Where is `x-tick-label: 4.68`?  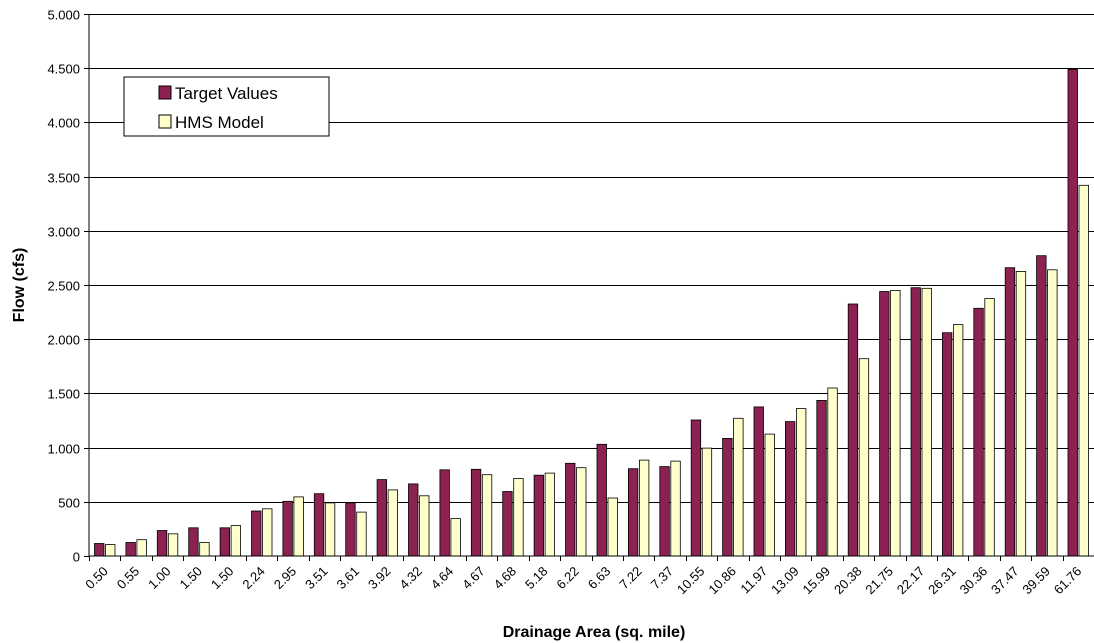 x-tick-label: 4.68 is located at coordinates (505, 578).